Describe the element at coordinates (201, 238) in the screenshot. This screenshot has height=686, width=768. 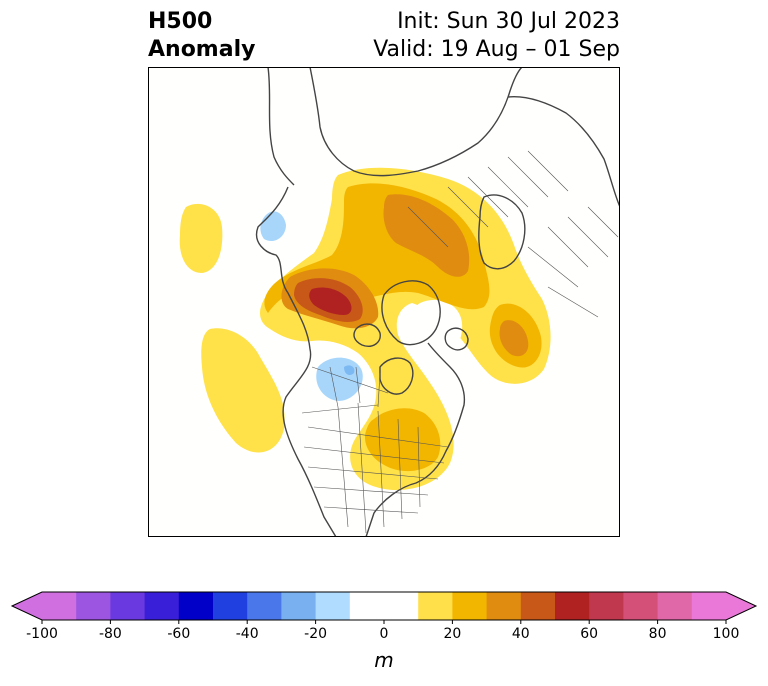
I see `positive-anomaly-pacific-north` at that location.